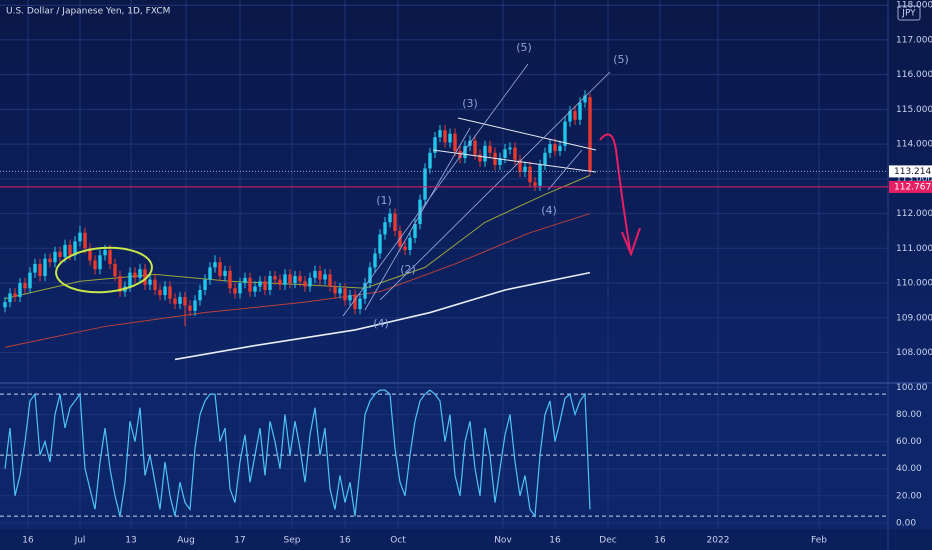  I want to click on y-tick-label: 115.000, so click(914, 110).